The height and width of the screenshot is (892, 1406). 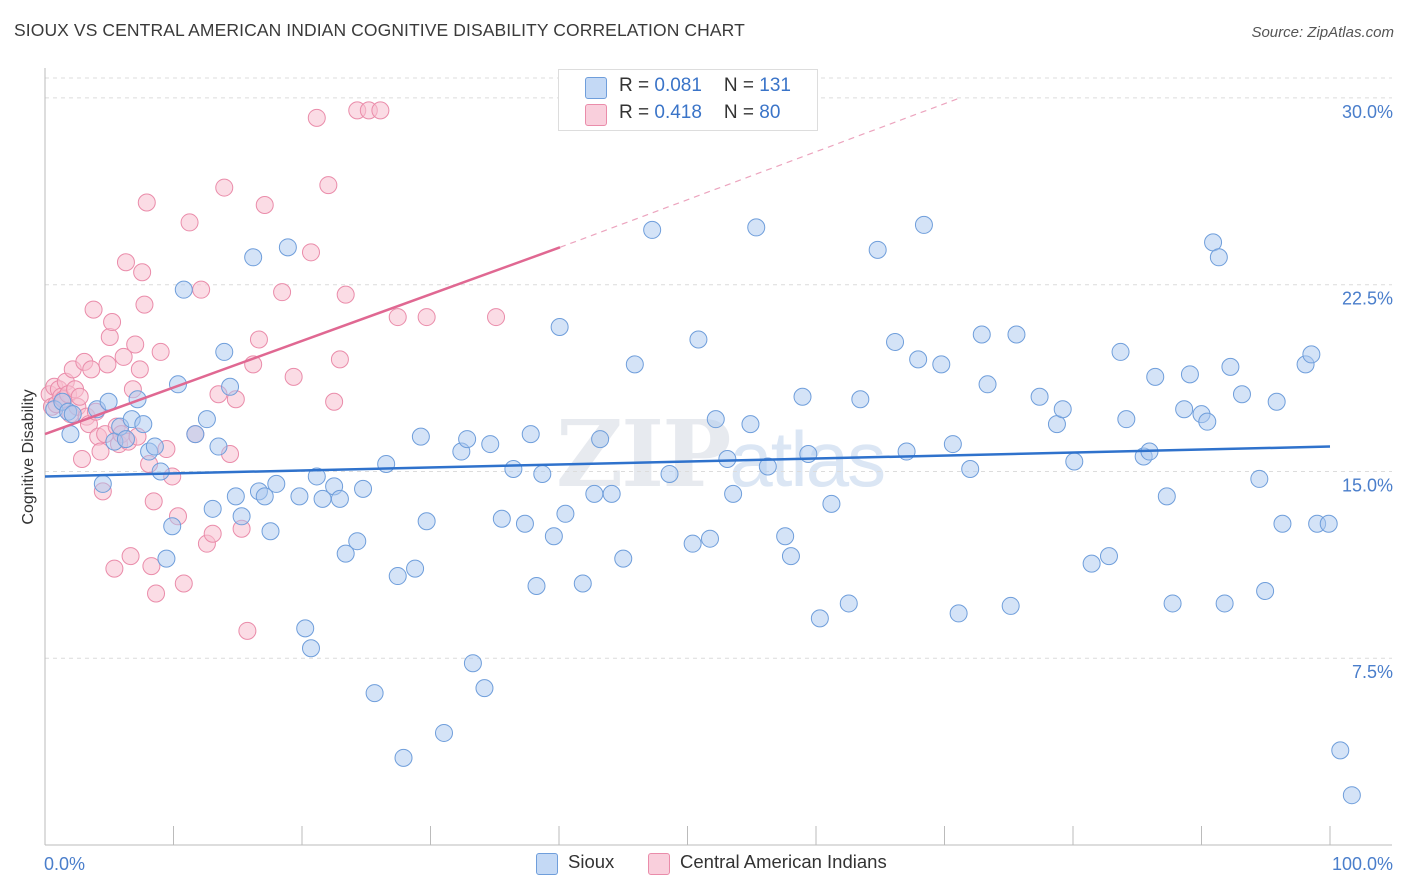 What do you see at coordinates (591, 861) in the screenshot?
I see `sioux-legend-label: Sioux` at bounding box center [591, 861].